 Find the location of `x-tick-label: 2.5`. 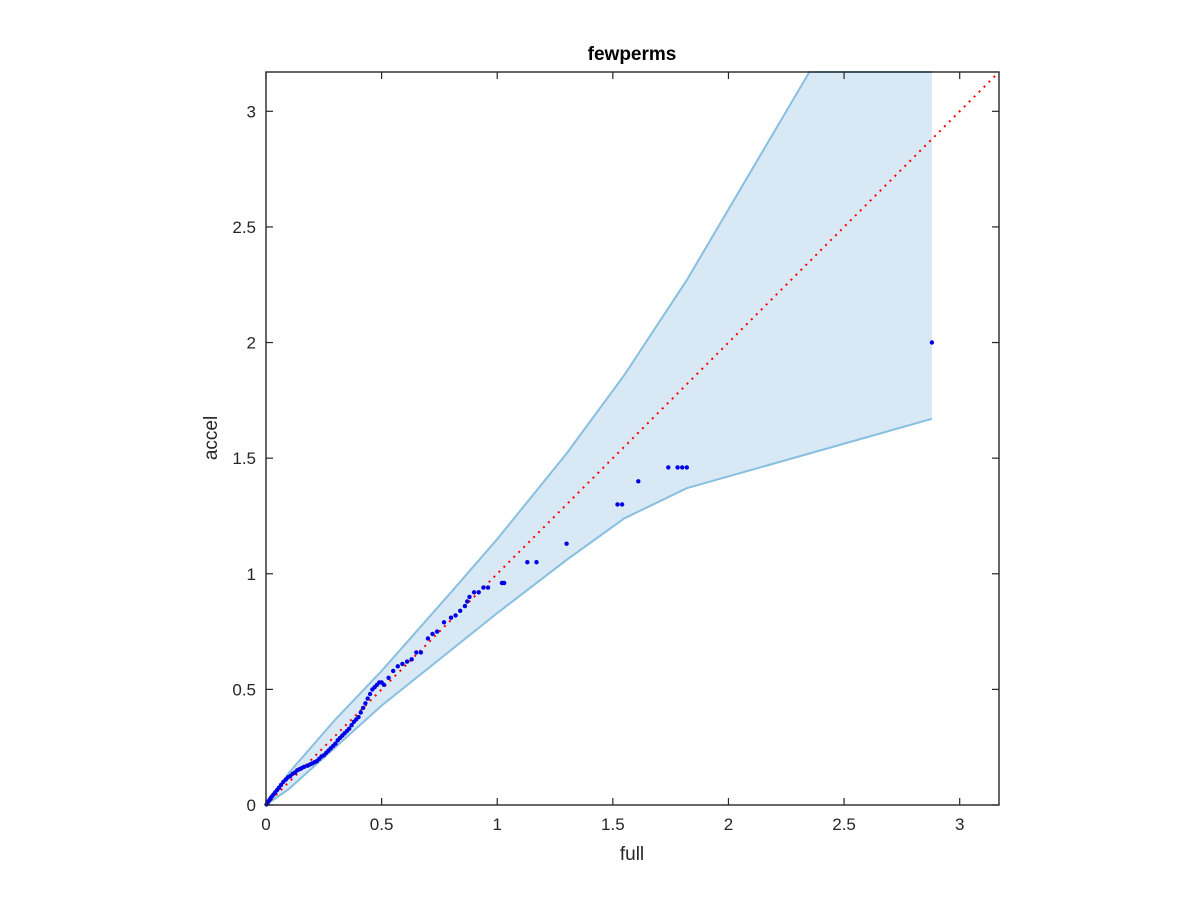

x-tick-label: 2.5 is located at coordinates (844, 824).